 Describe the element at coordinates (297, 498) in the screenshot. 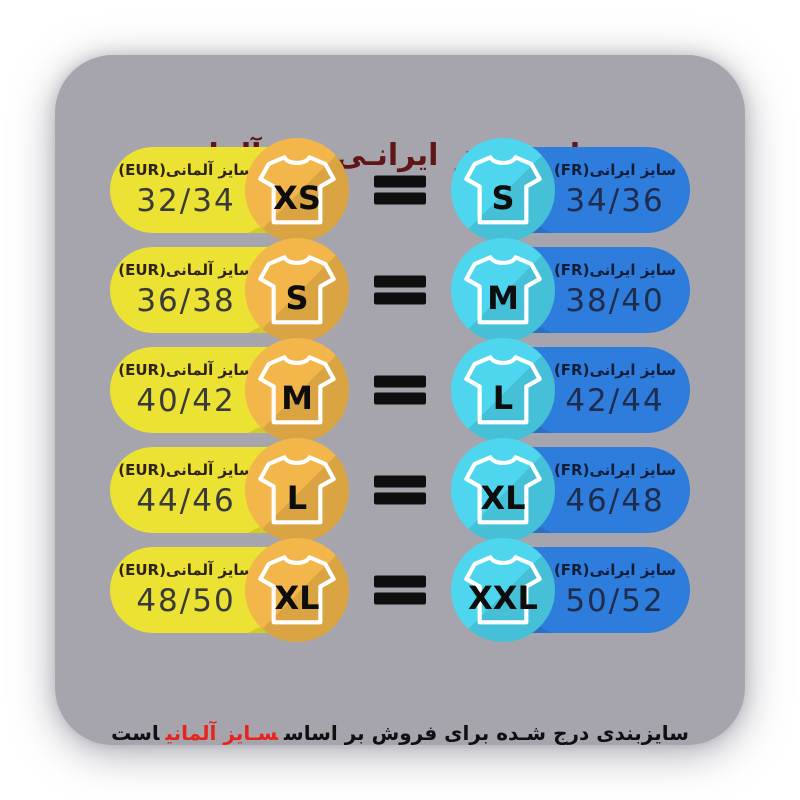

I see `german-badge-letter: L` at that location.